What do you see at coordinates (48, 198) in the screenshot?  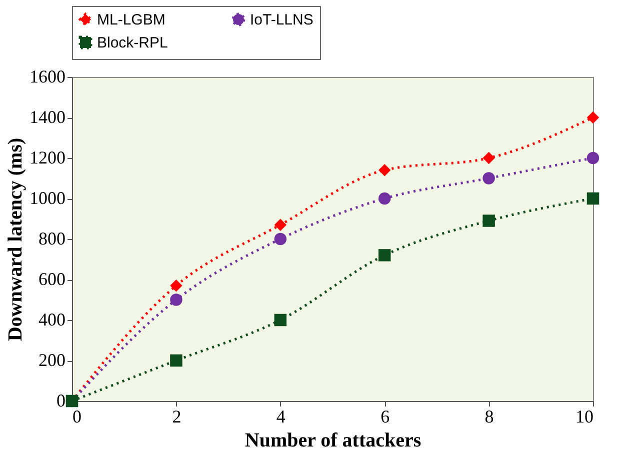 I see `y-tick-label: 1000` at bounding box center [48, 198].